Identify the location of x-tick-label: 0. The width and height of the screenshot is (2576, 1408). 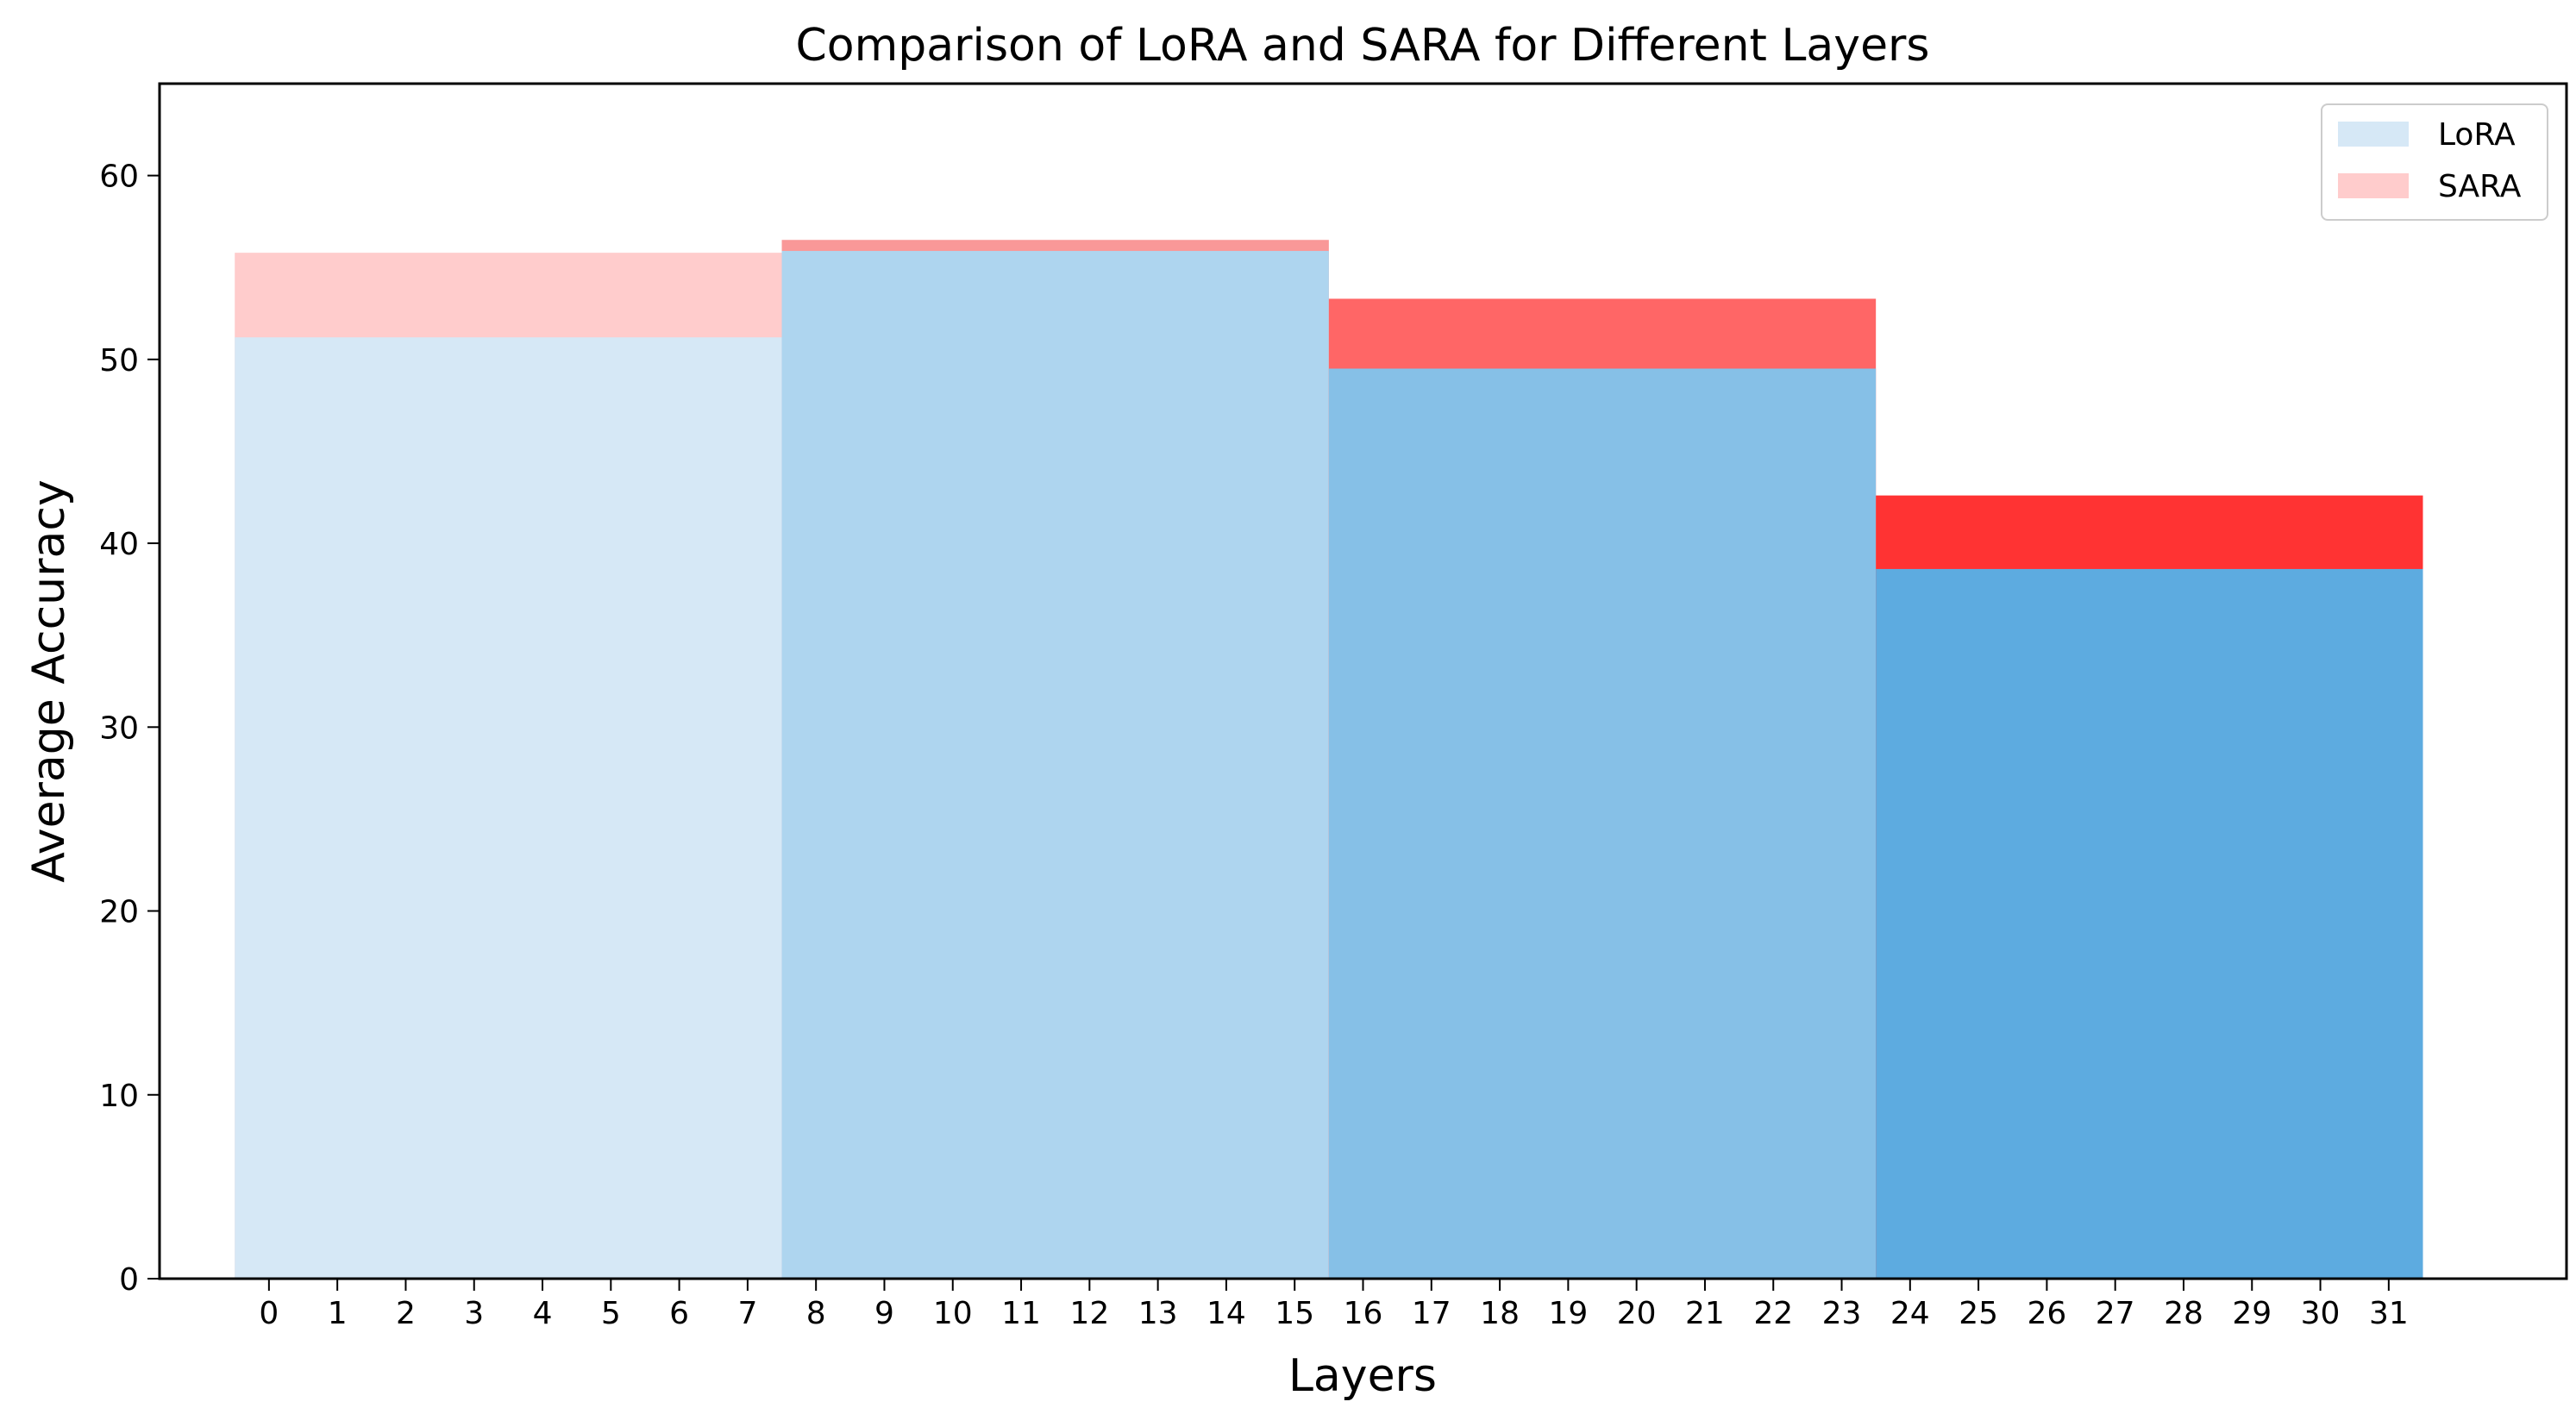
(269, 1314).